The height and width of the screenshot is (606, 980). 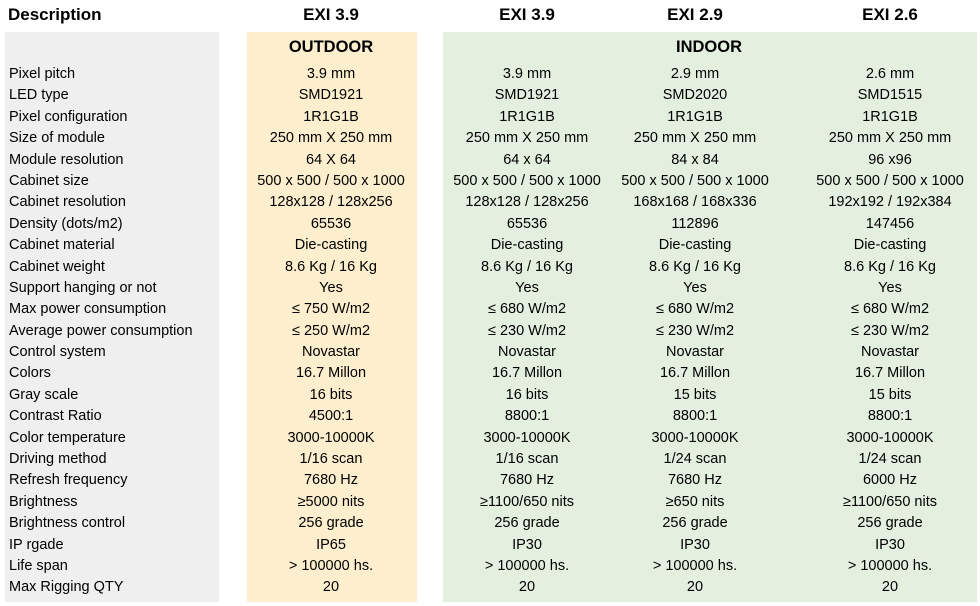 I want to click on row-value: > 100000 hs., so click(x=527, y=565).